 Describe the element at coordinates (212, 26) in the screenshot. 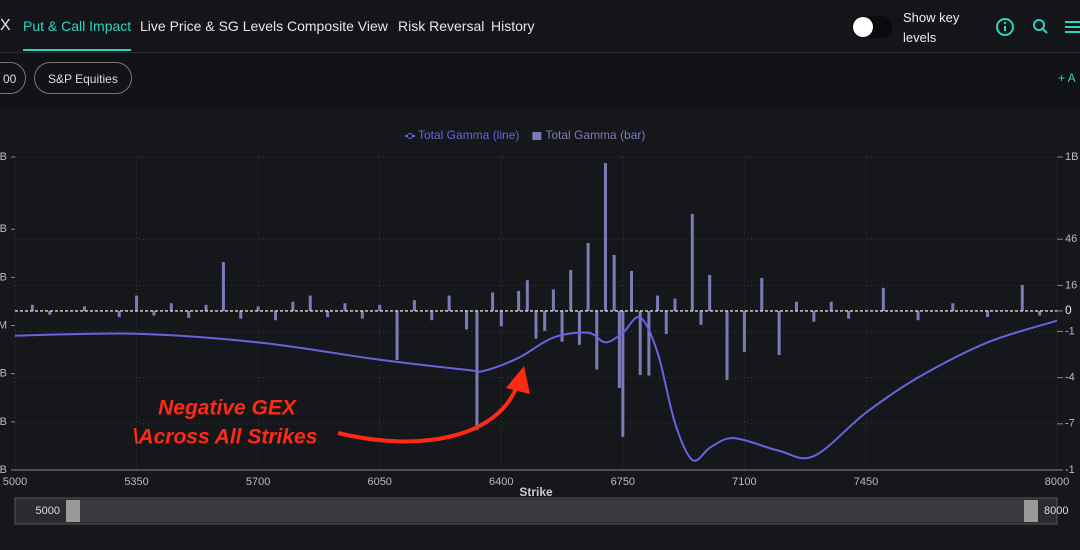

I see `tab: Live Price & SG Levels` at that location.